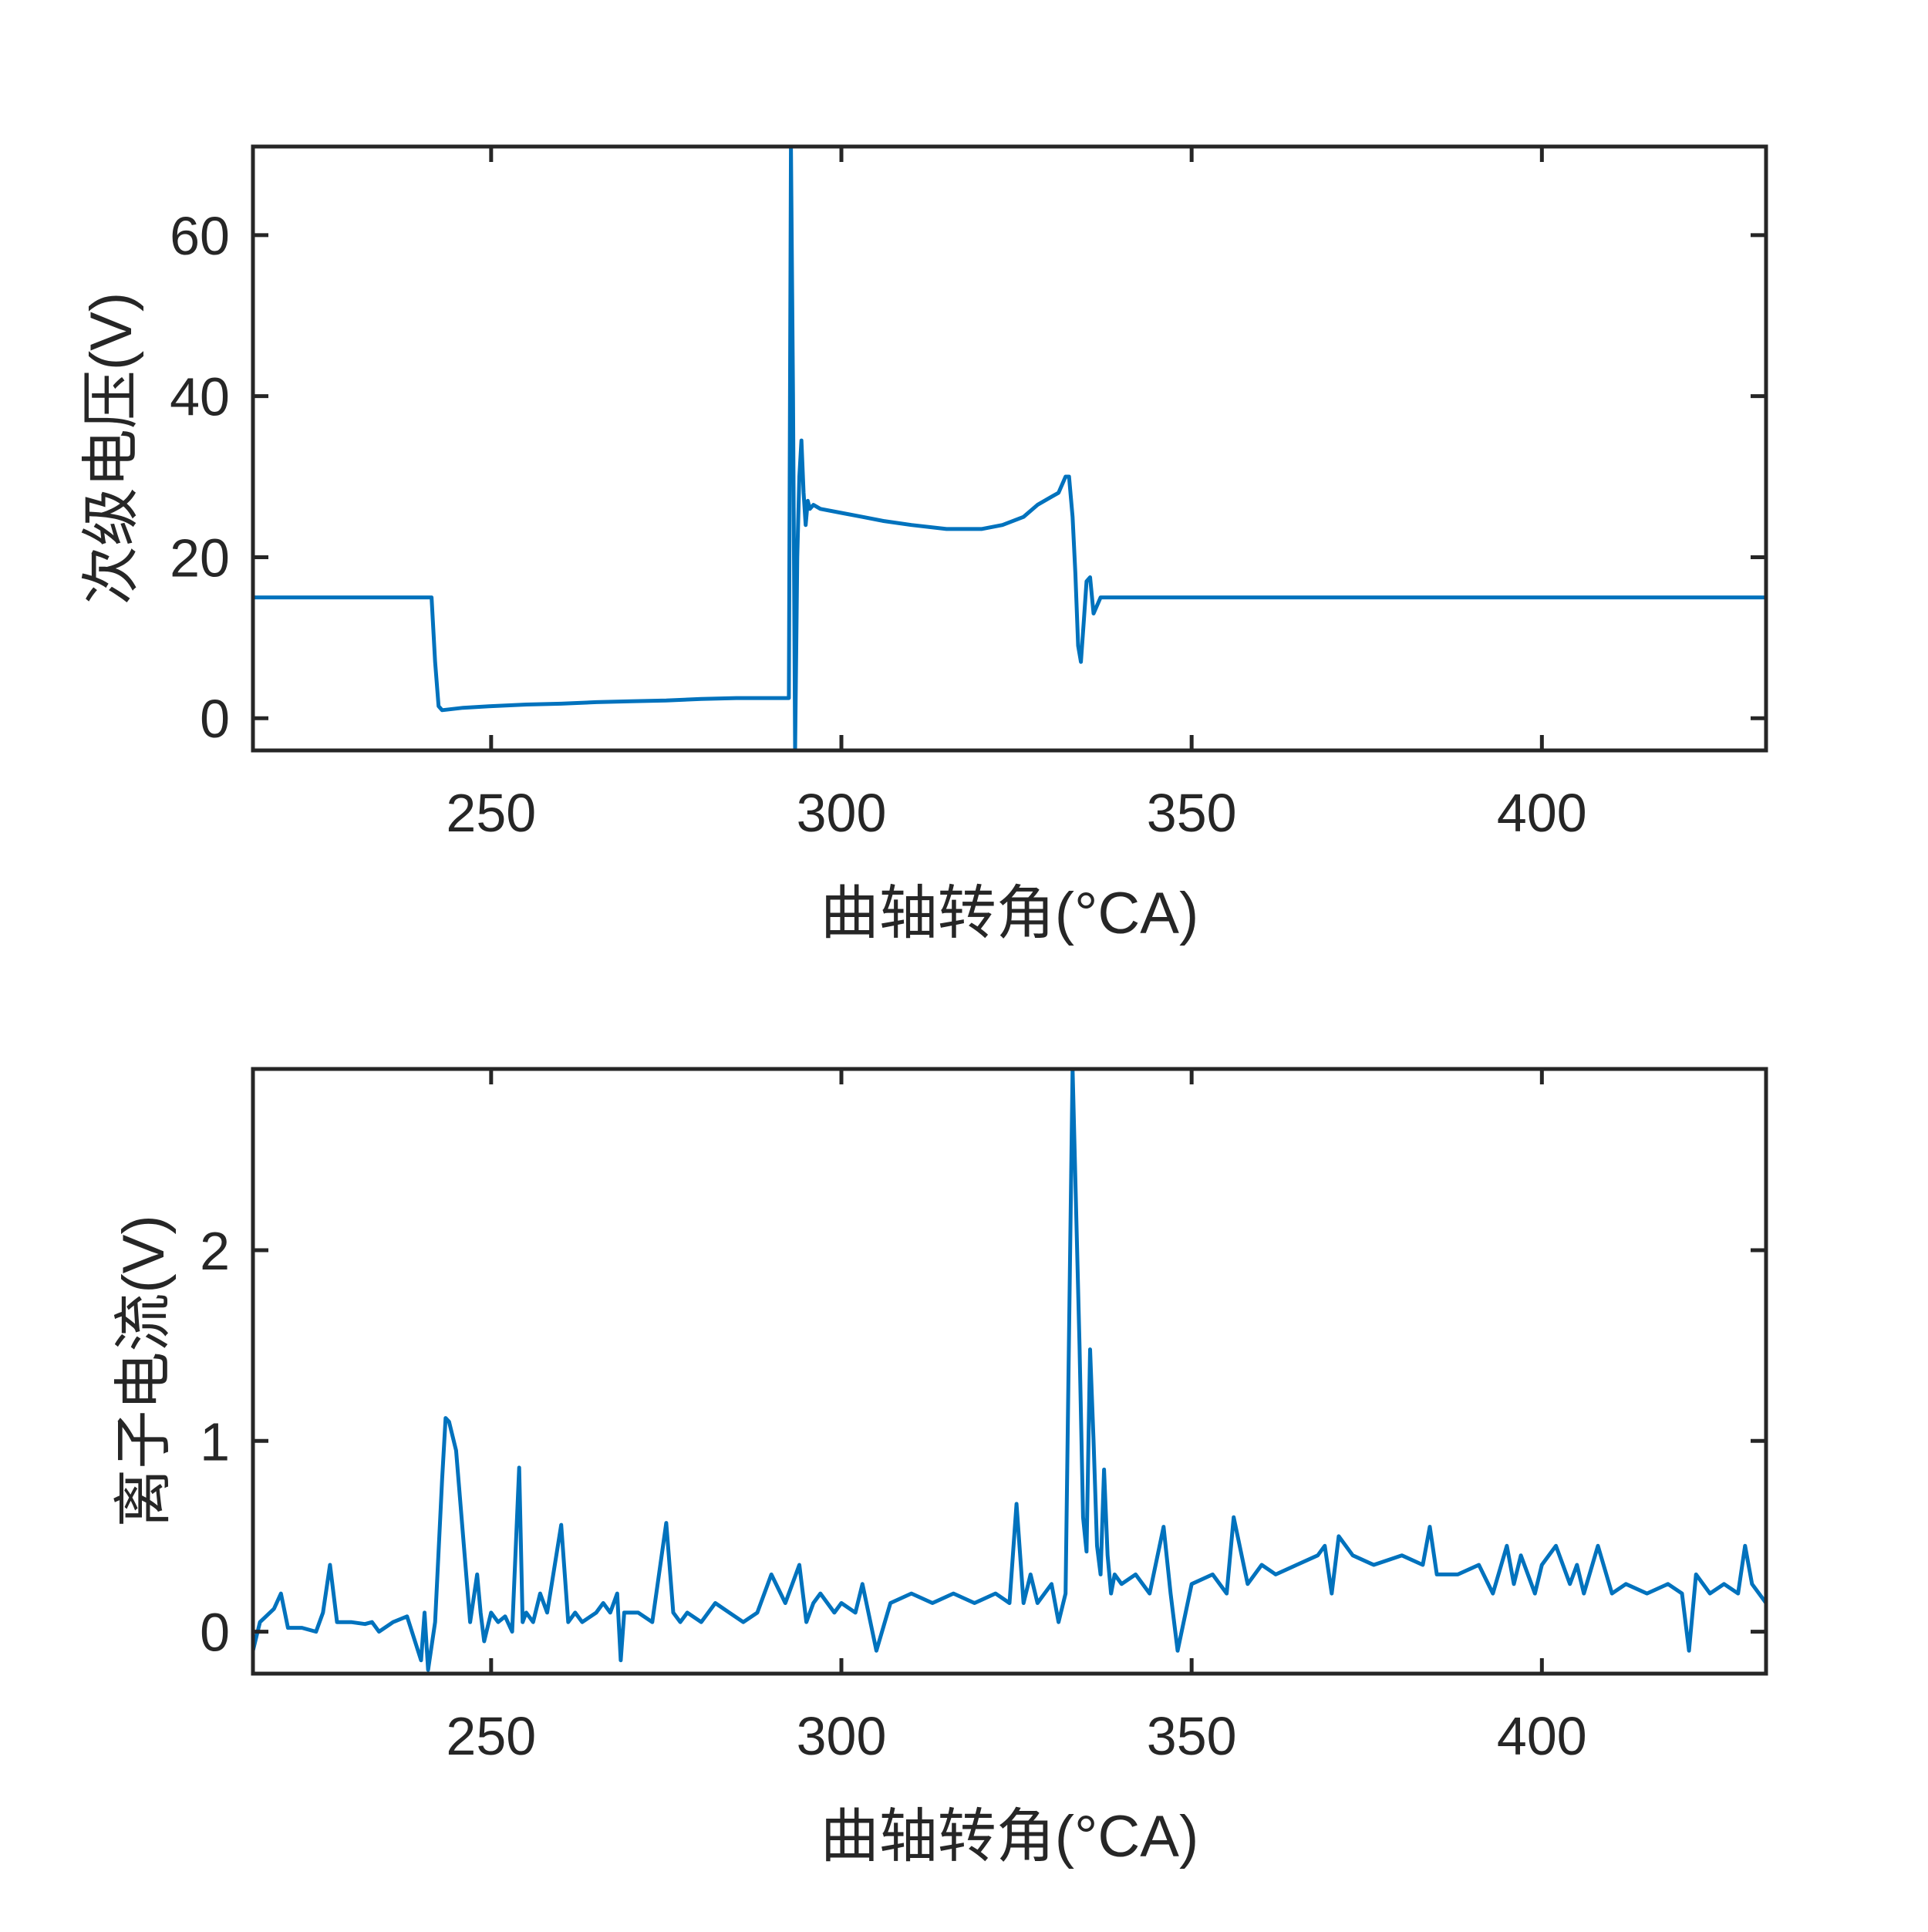 The height and width of the screenshot is (1932, 1928). Describe the element at coordinates (1542, 813) in the screenshot. I see `voltage-x-tick-label: 400` at that location.